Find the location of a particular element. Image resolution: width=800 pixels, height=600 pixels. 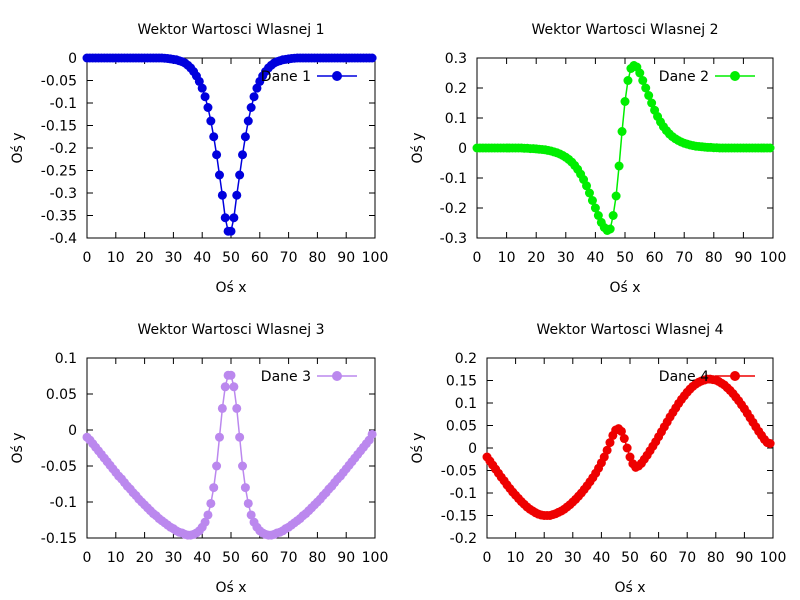

chart-title: Wektor Wartosci Wlasnej 1 is located at coordinates (230, 30).